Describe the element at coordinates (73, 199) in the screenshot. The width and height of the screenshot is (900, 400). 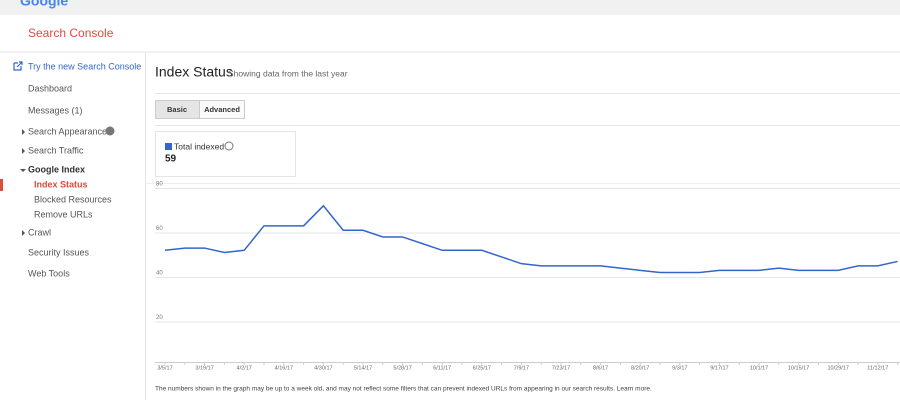
I see `nav-item: Blocked Resources` at that location.